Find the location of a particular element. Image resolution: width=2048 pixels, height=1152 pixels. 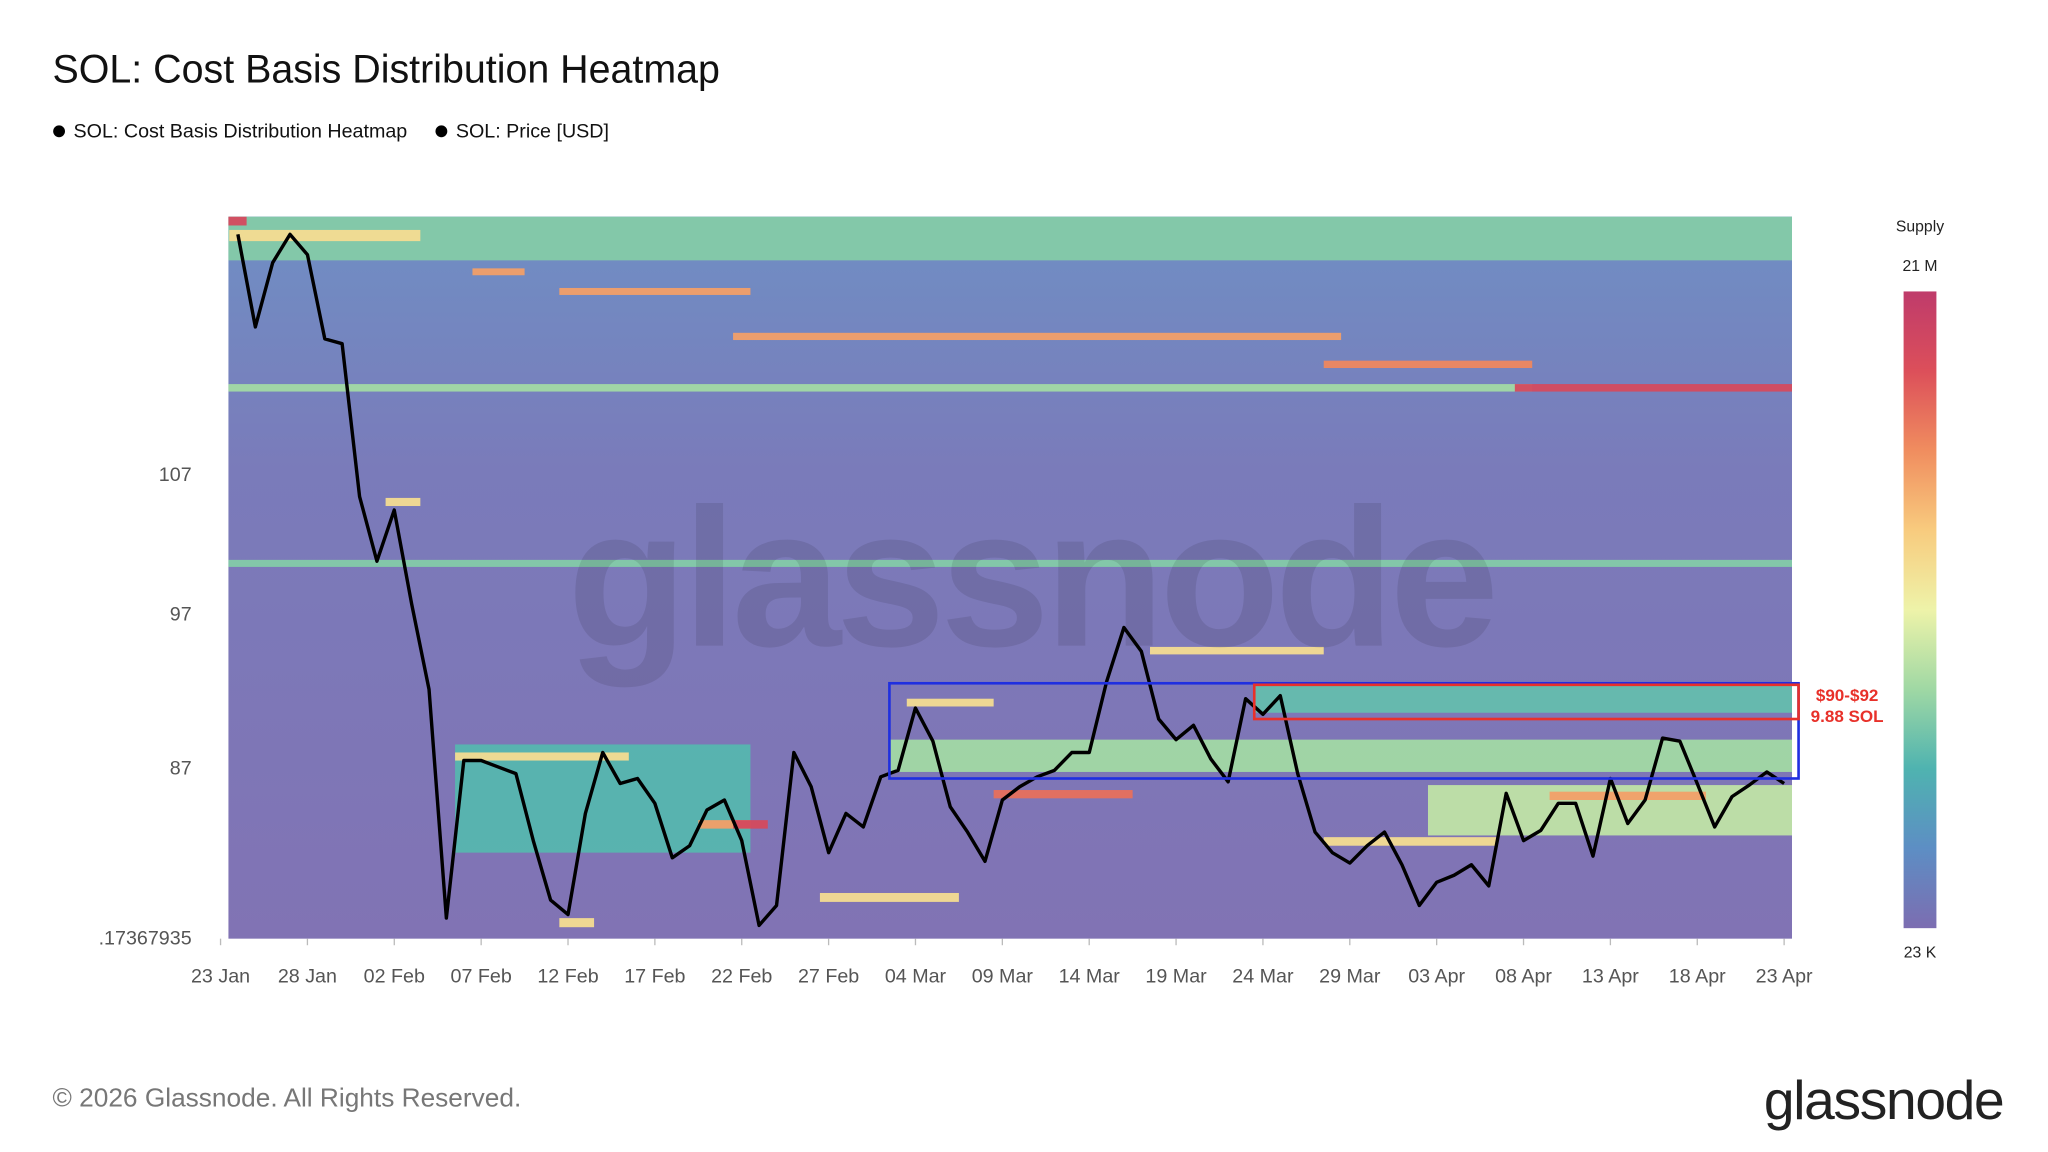

x-tick-label: 07 Feb is located at coordinates (481, 977).